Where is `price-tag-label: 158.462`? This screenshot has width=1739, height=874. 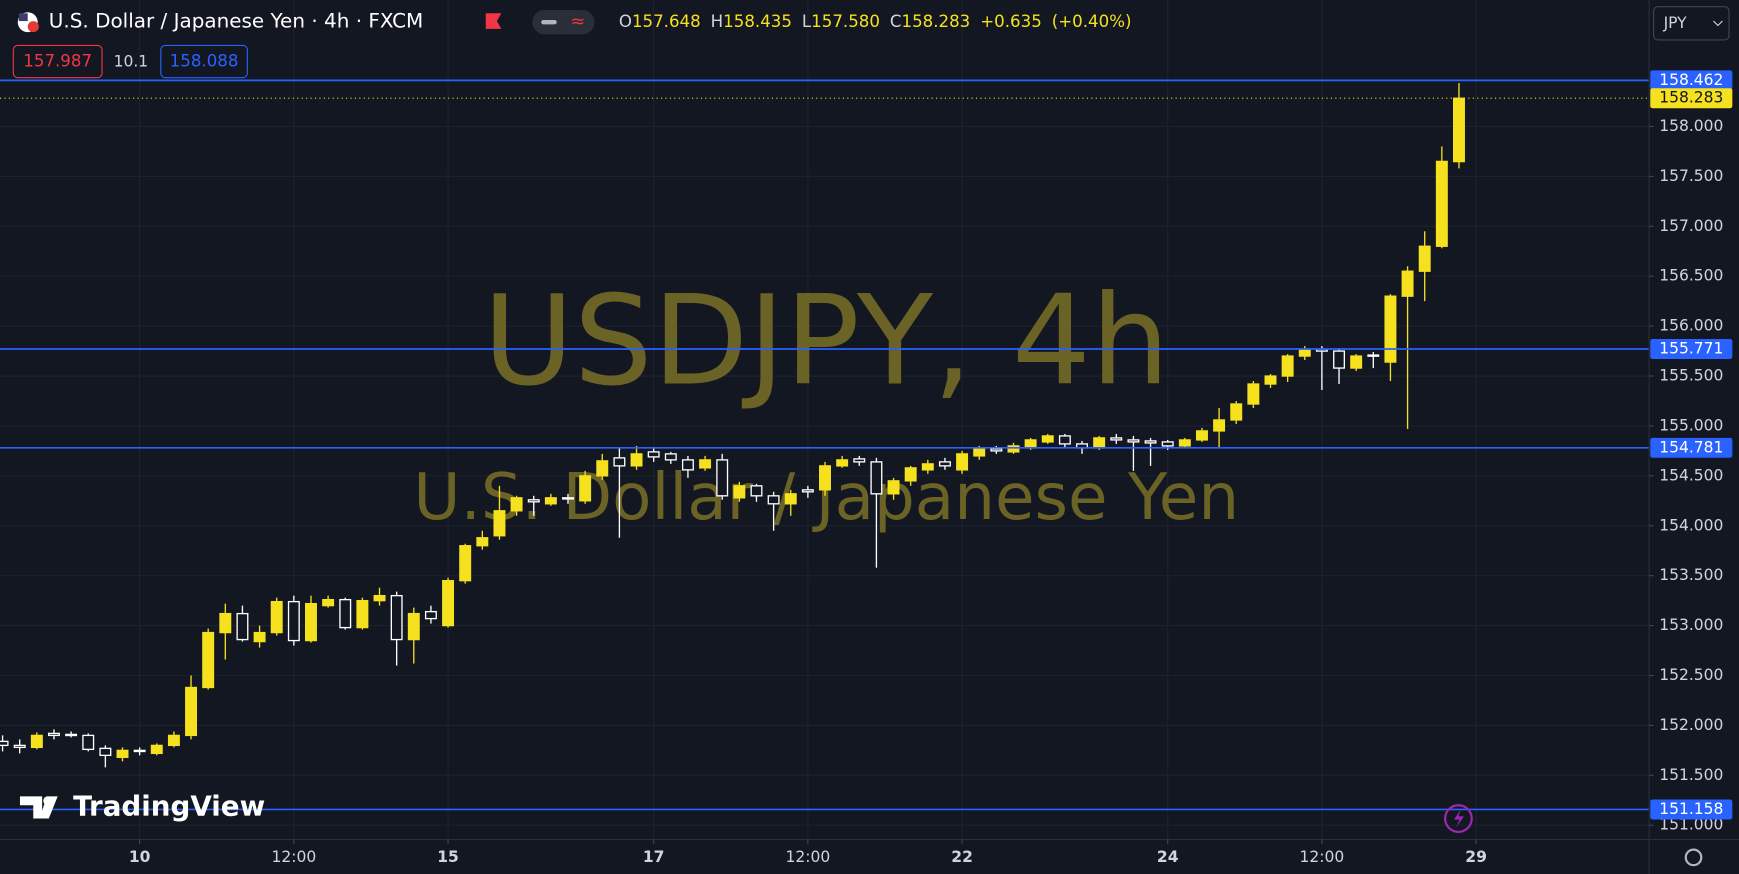
price-tag-label: 158.462 is located at coordinates (1691, 80).